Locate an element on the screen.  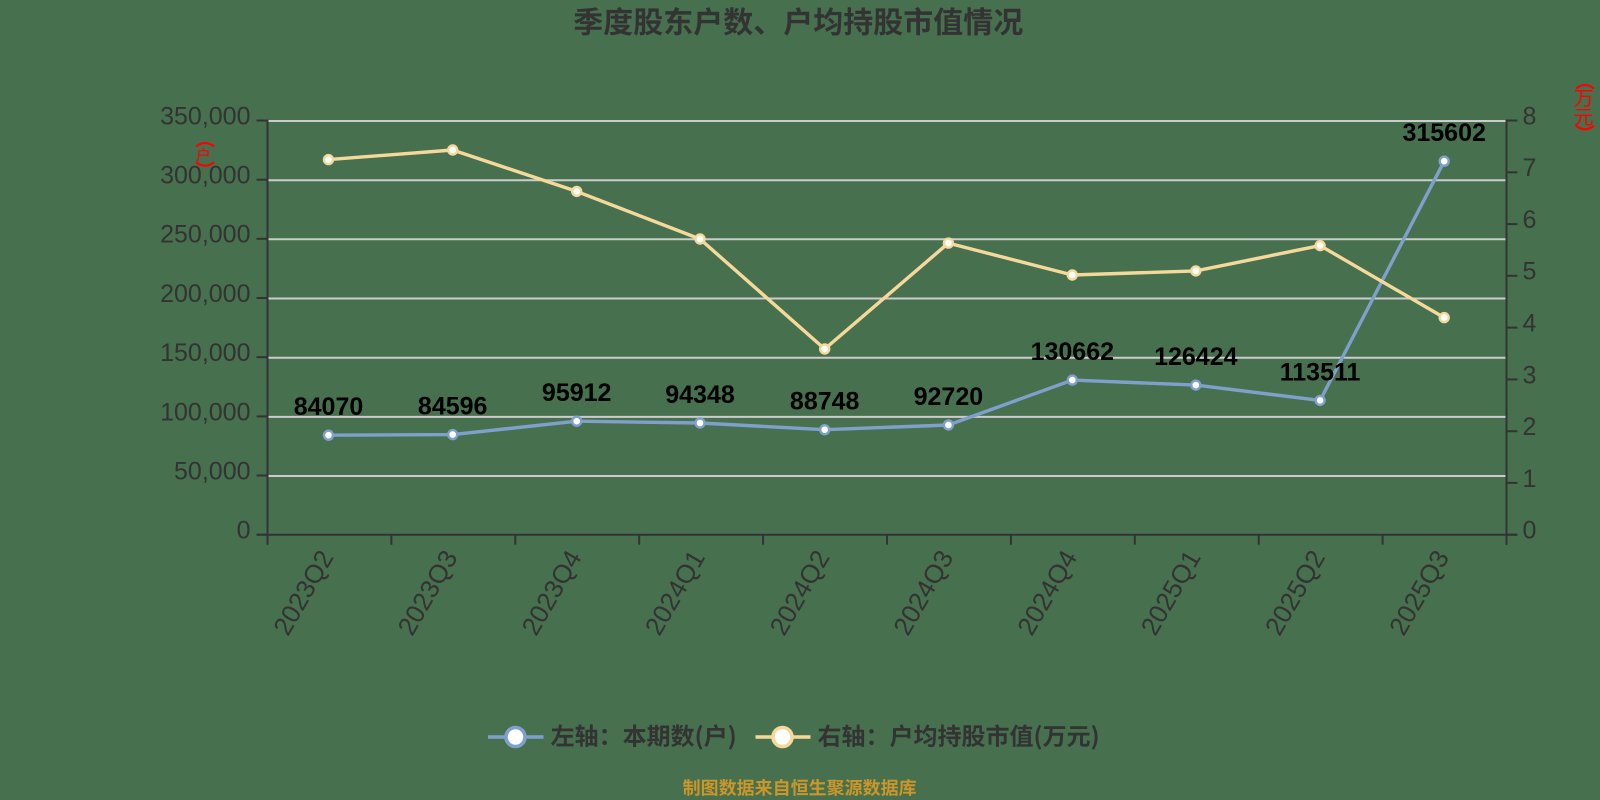
svg-text: 88748 is located at coordinates (825, 402).